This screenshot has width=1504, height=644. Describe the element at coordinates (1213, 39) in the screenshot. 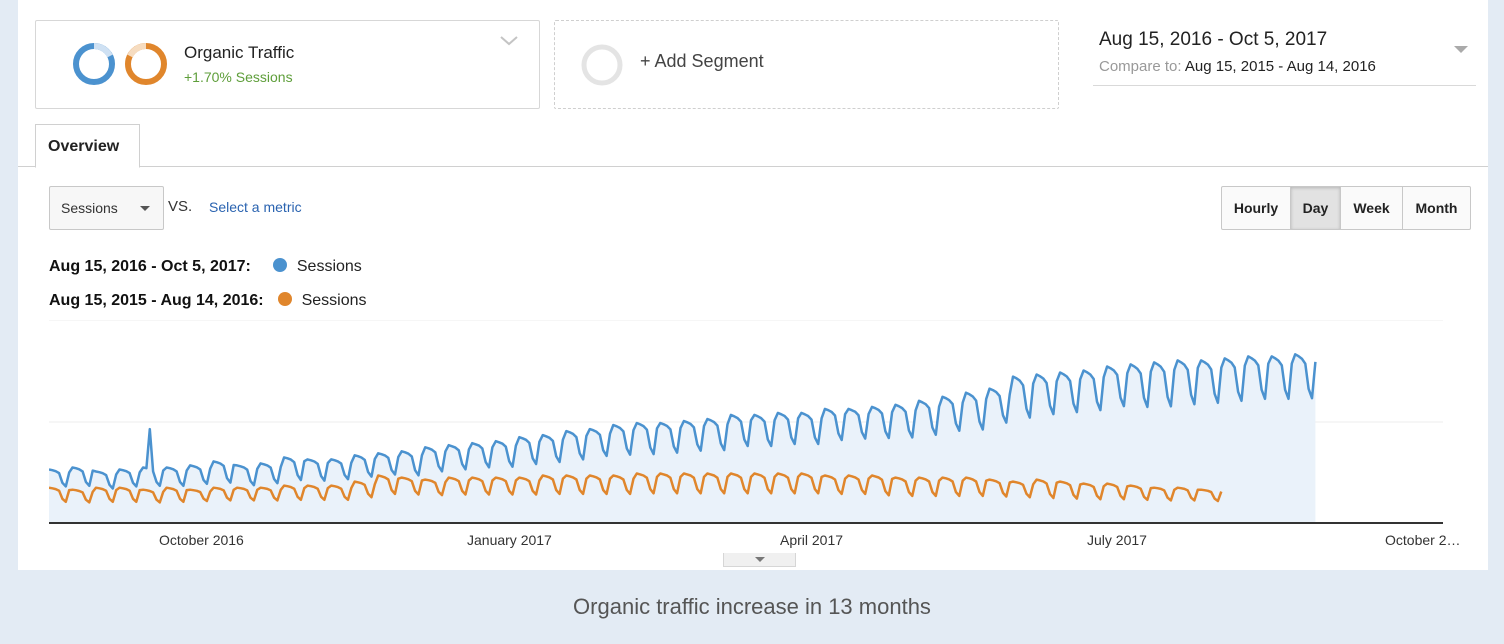

I see `date-range-main: Aug 15, 2016 - Oct 5, 2017` at that location.